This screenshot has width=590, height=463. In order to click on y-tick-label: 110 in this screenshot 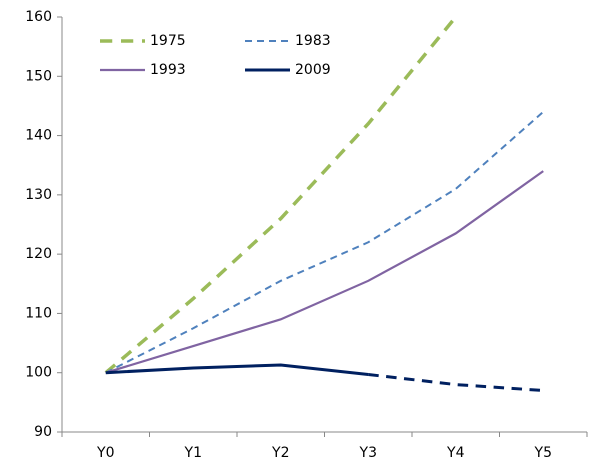, I will do `click(38, 313)`.